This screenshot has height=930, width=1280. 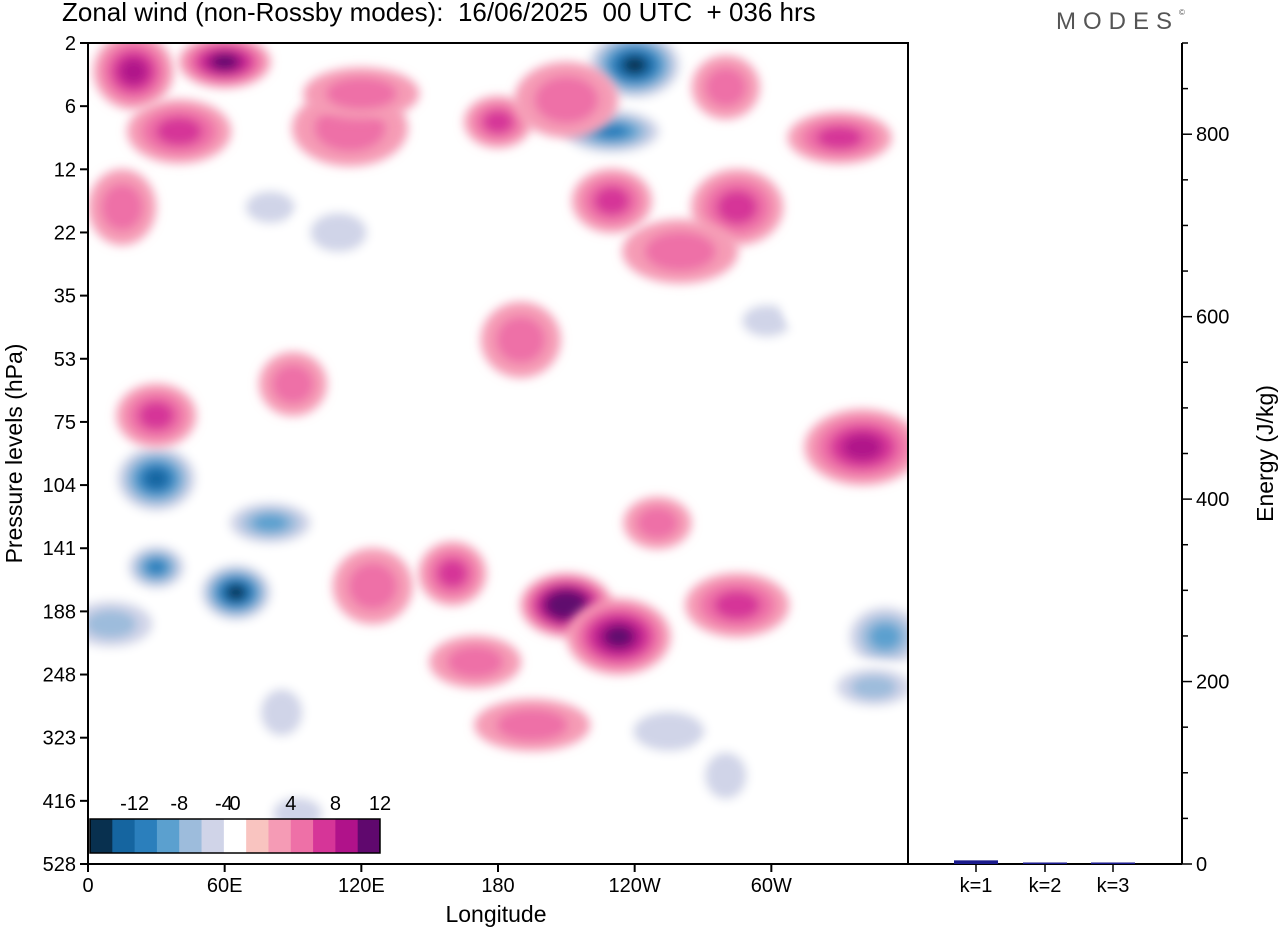 I want to click on colorbar-label: 8, so click(x=335, y=804).